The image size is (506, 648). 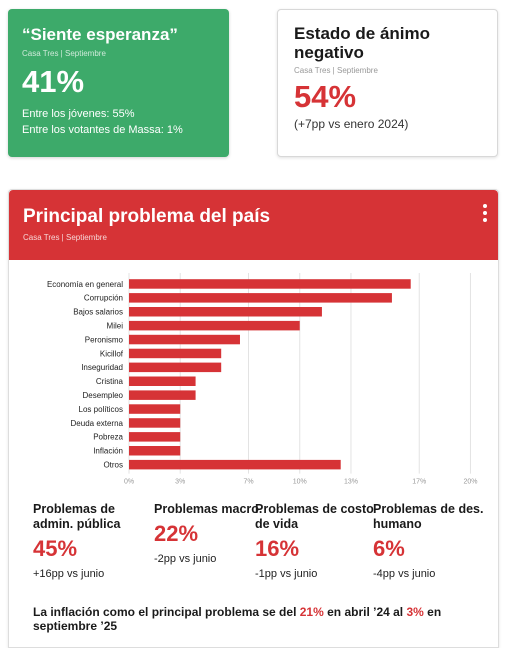 I want to click on category-label: Corrupción, so click(x=103, y=298).